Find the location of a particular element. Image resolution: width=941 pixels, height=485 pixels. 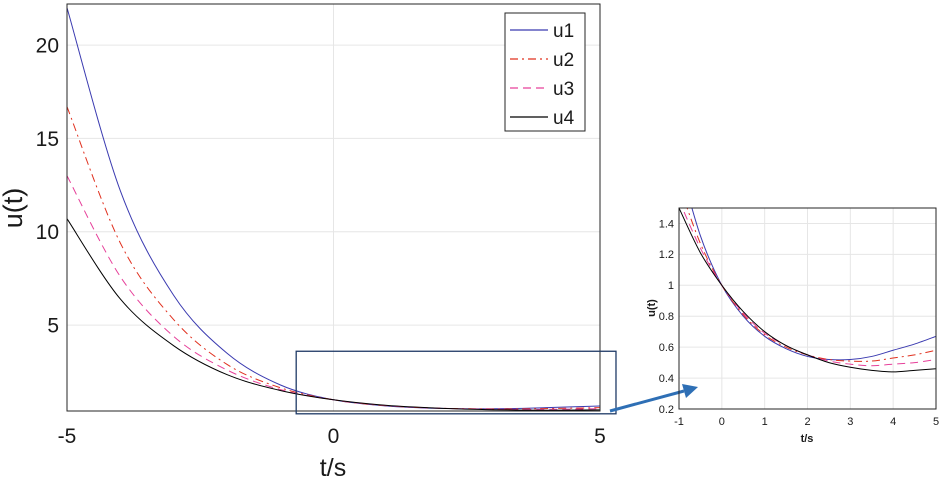

y-tick-label: 0.6 is located at coordinates (666, 348).